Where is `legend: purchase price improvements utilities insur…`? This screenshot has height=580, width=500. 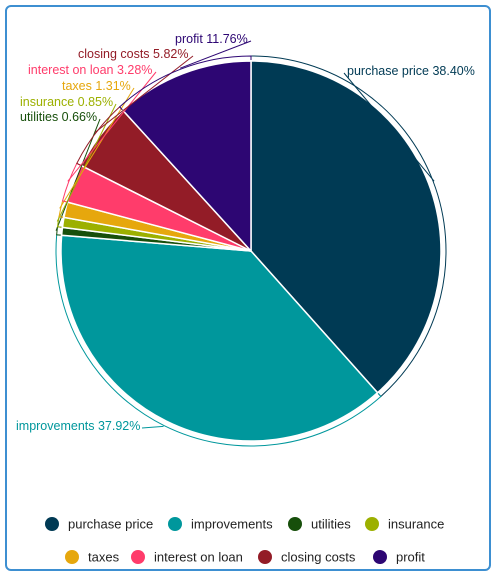
legend: purchase price improvements utilities insur… is located at coordinates (244, 541).